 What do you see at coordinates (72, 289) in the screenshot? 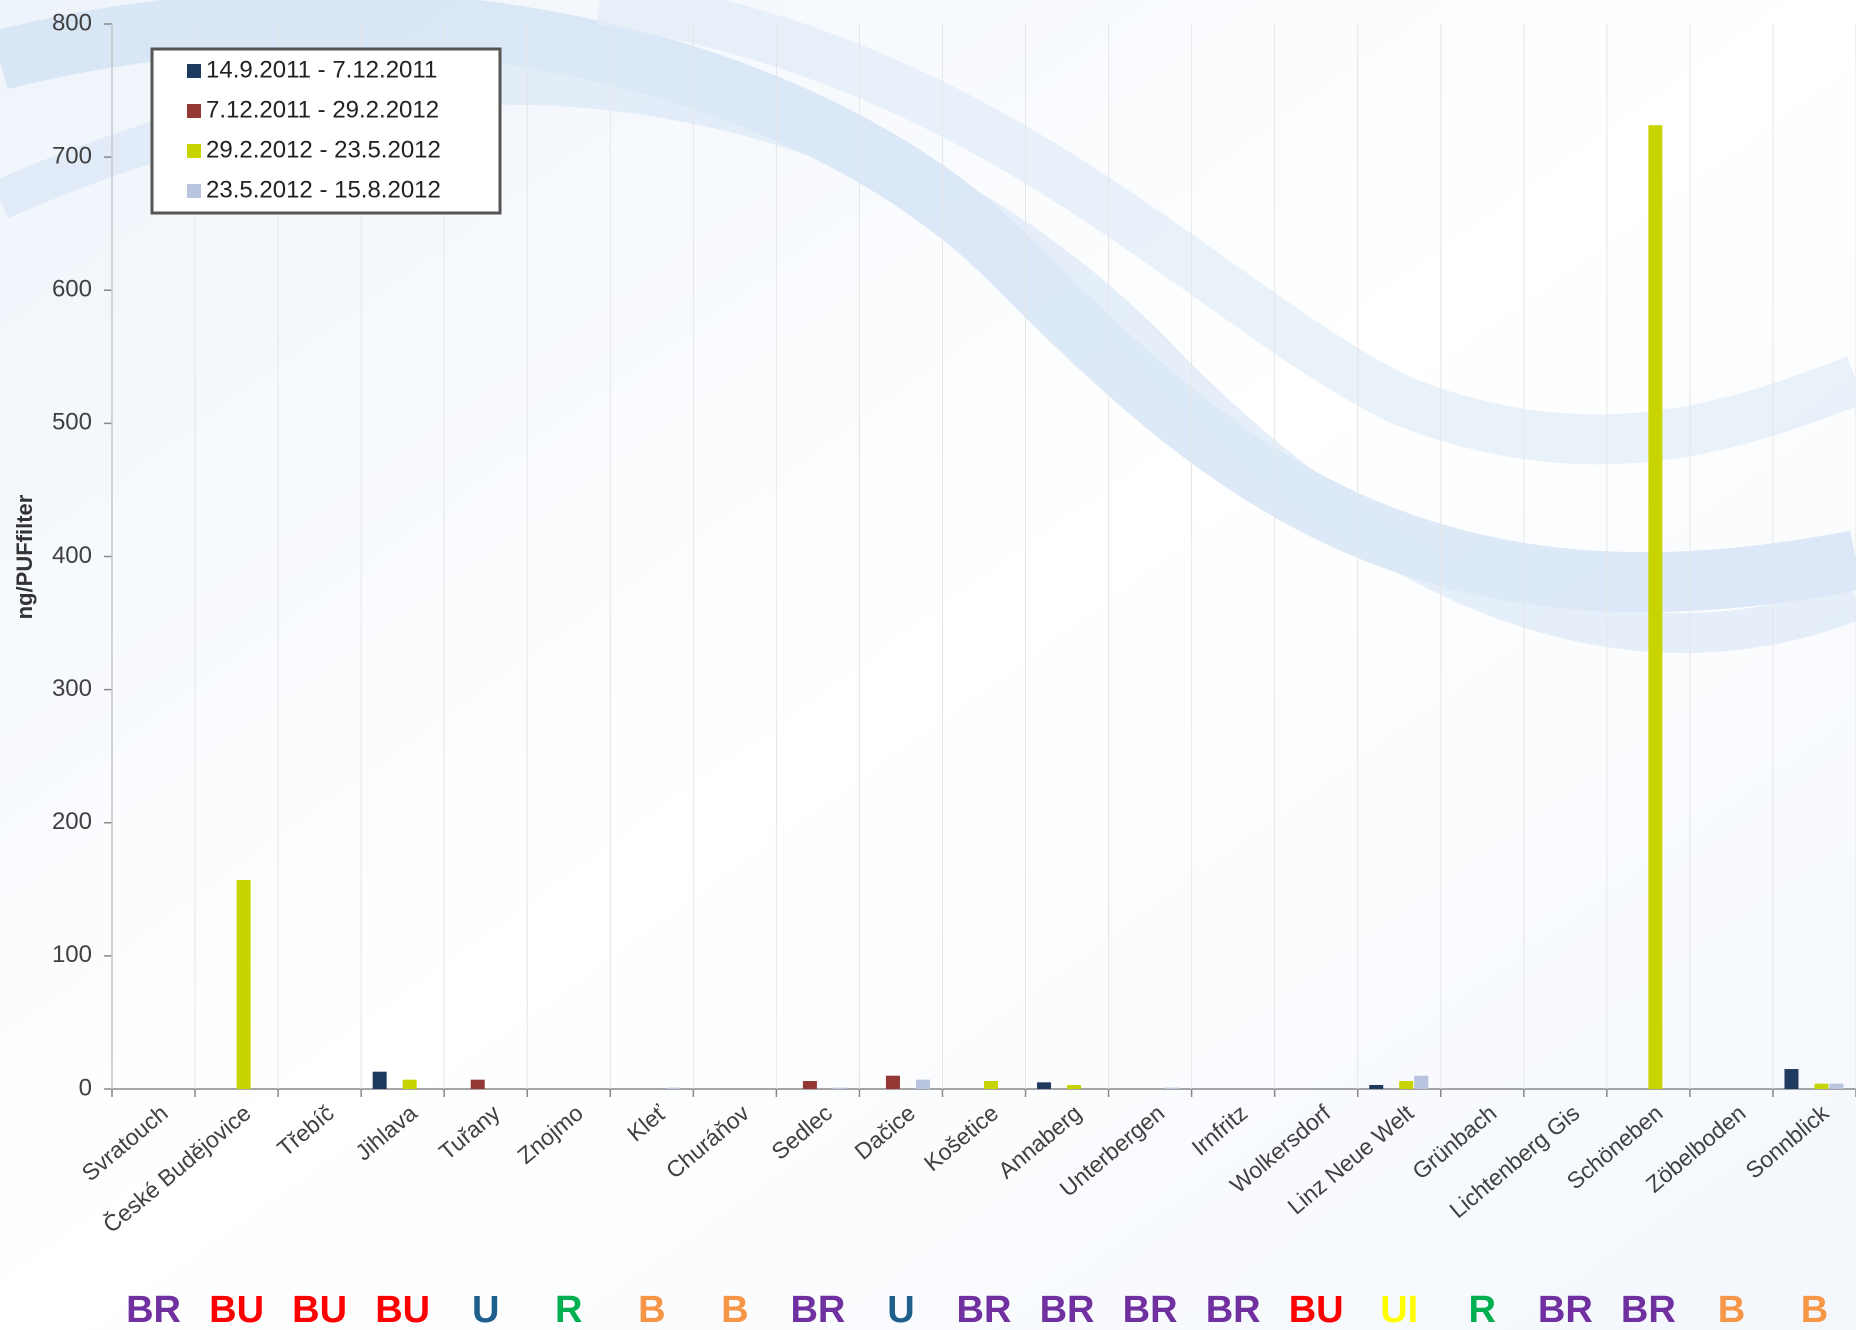
I see `y-tick-label: 600` at bounding box center [72, 289].